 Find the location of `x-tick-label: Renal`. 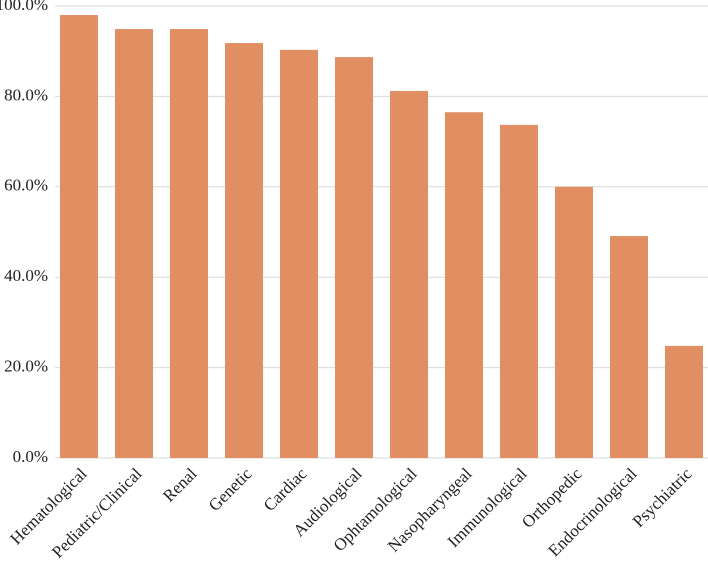

x-tick-label: Renal is located at coordinates (180, 485).